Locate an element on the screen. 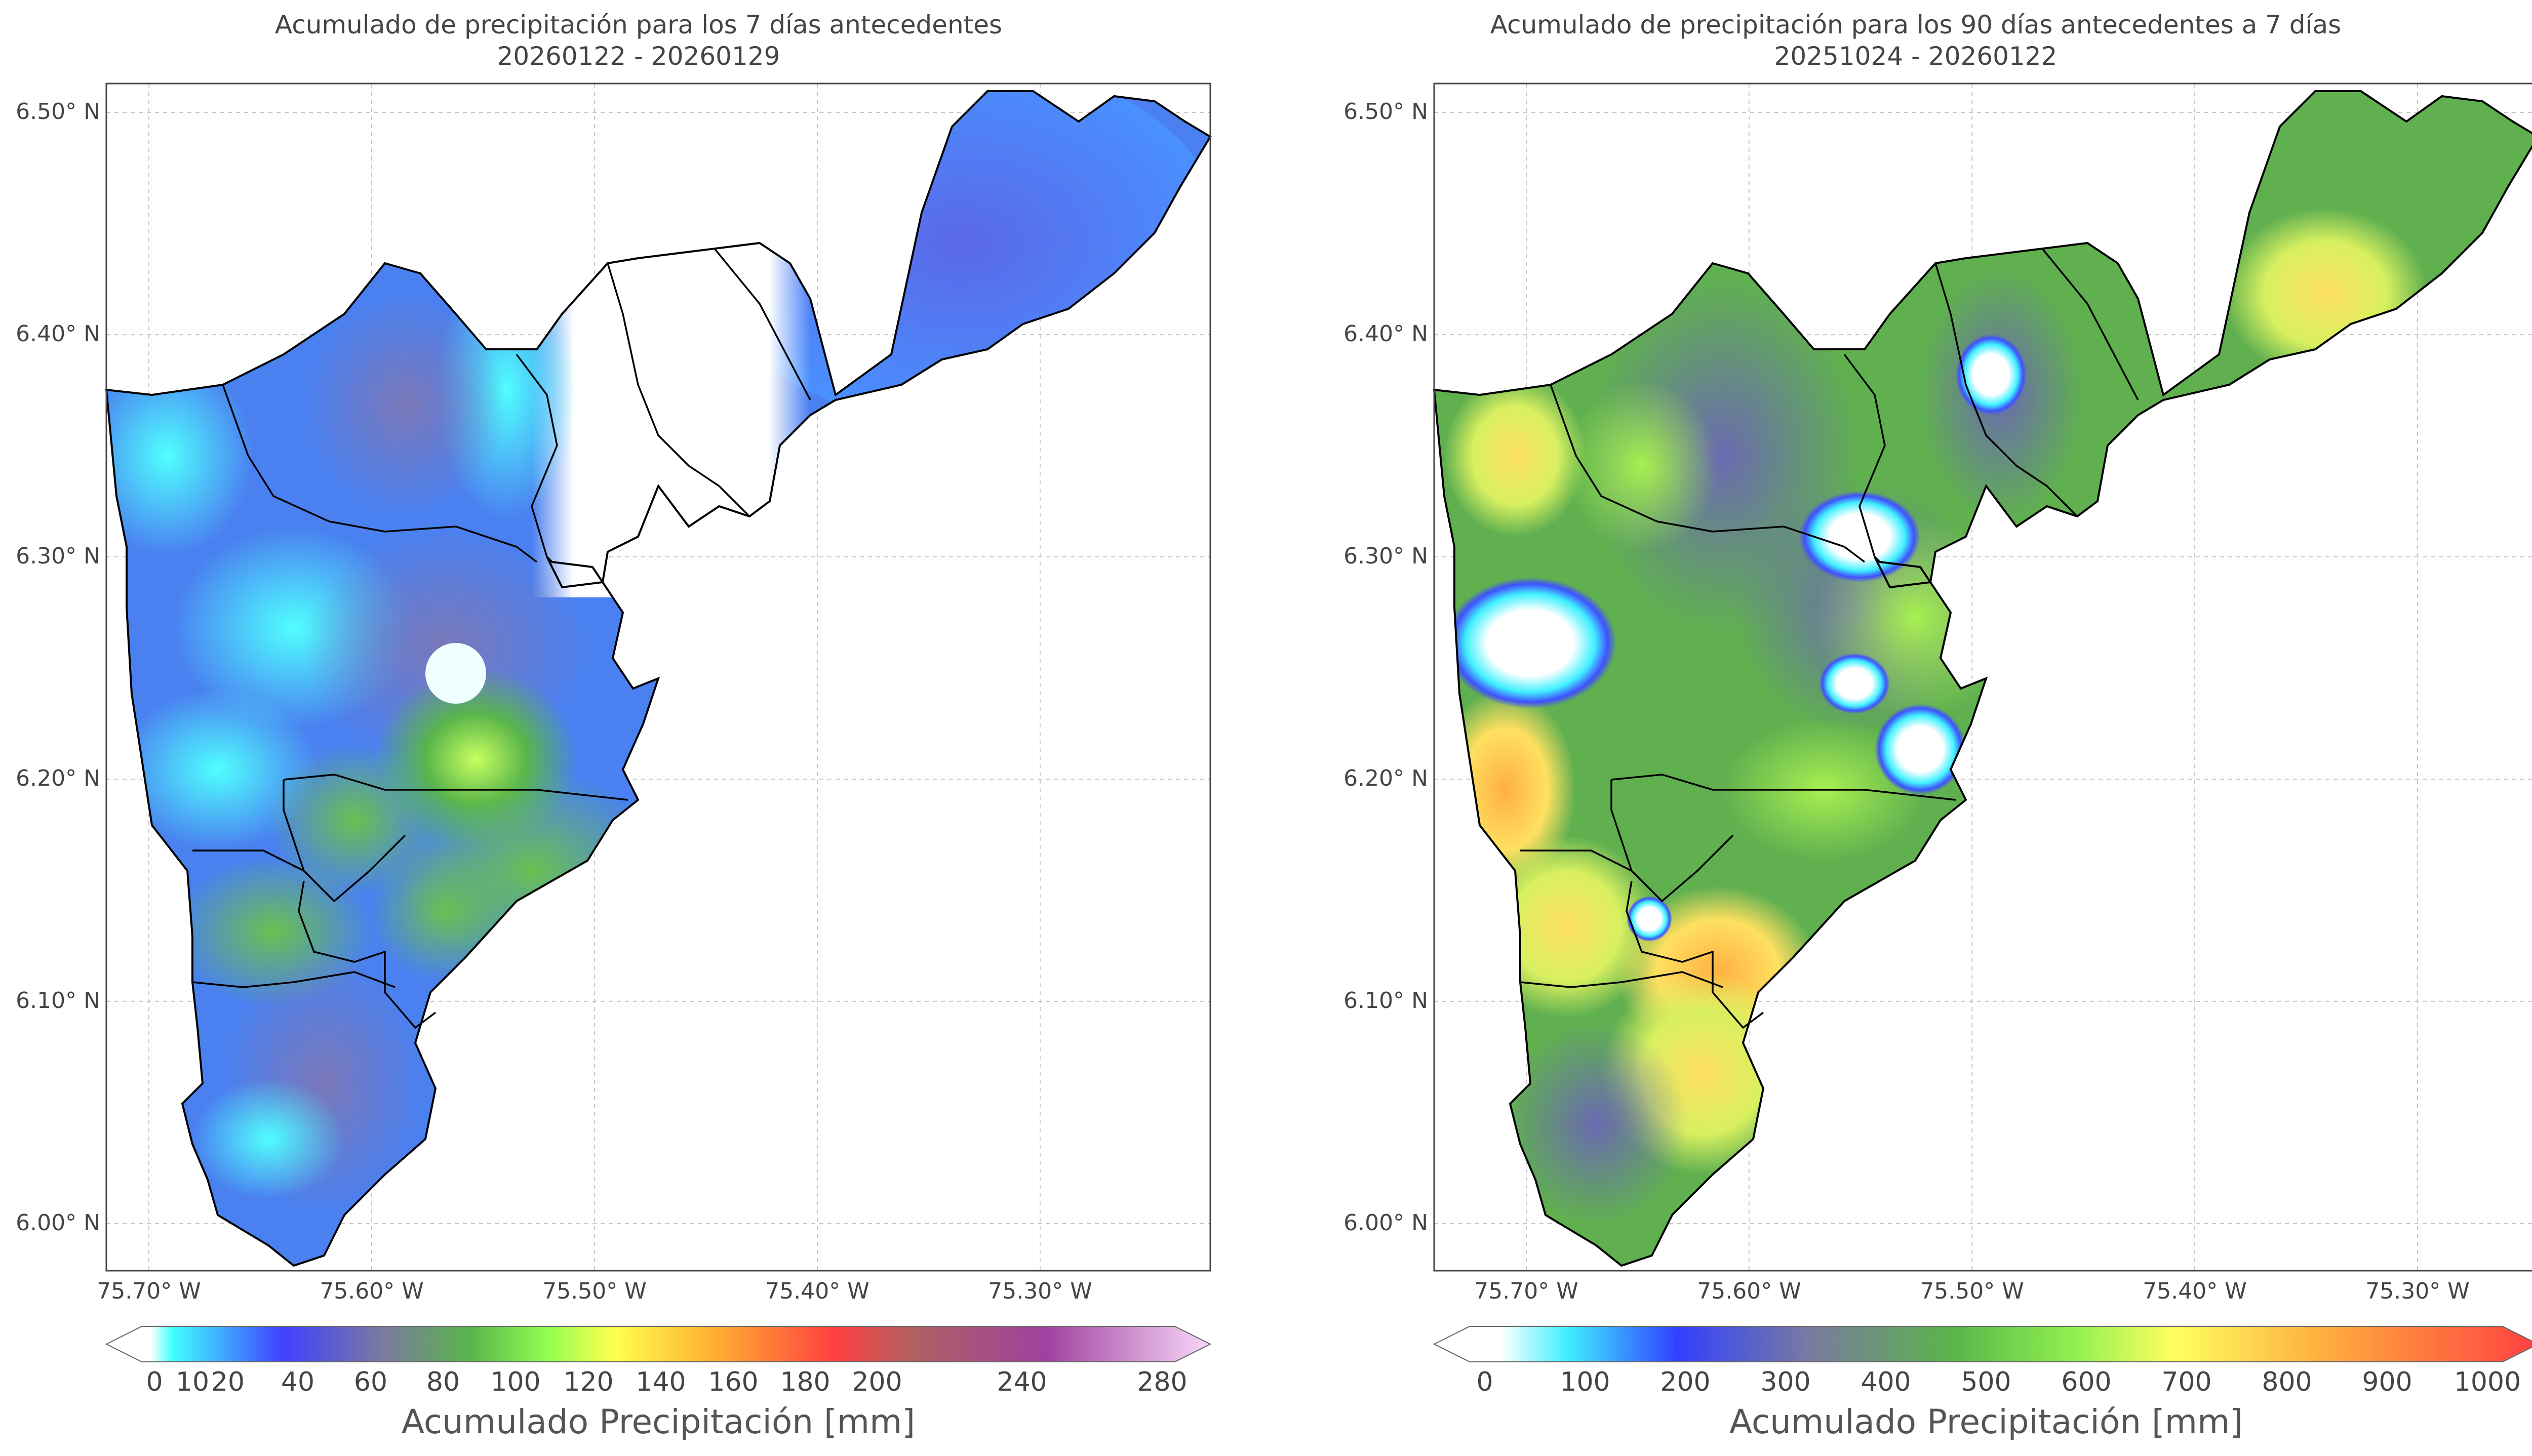 This screenshot has width=2532, height=1456. left-cb-tick: 10 is located at coordinates (192, 1382).